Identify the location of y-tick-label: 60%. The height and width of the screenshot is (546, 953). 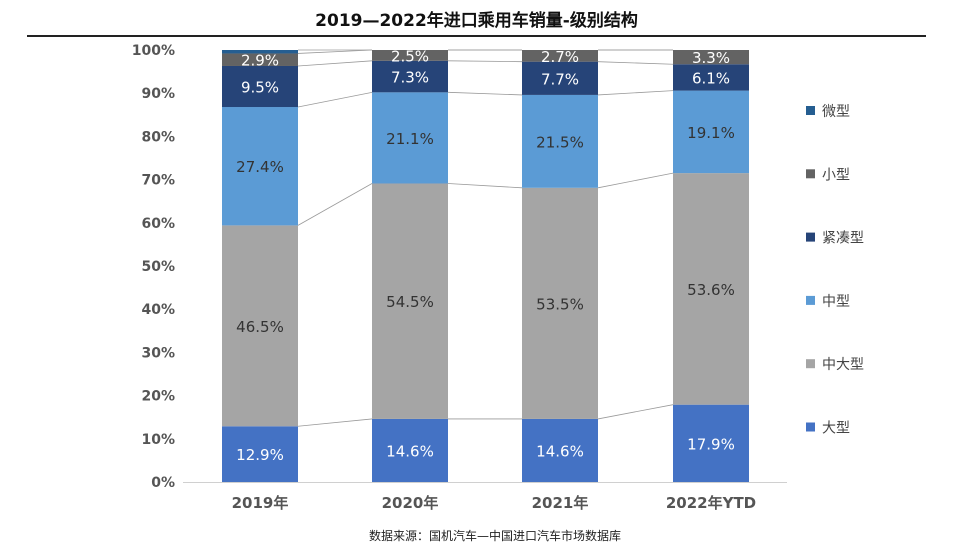
(158, 224).